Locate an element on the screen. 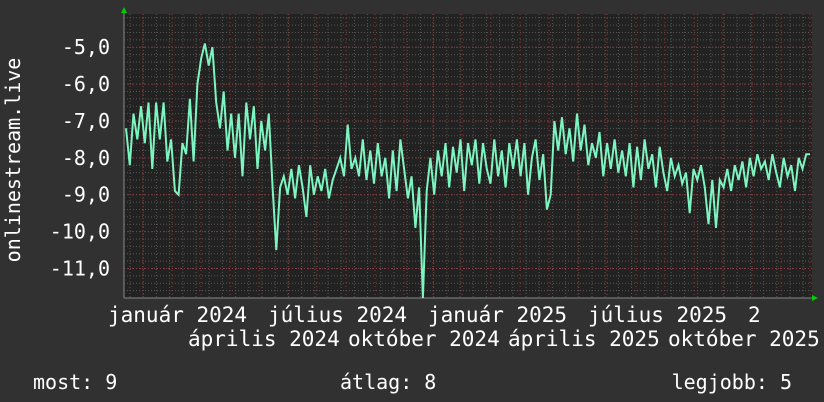  y-tick-label: -7,0 is located at coordinates (86, 121).